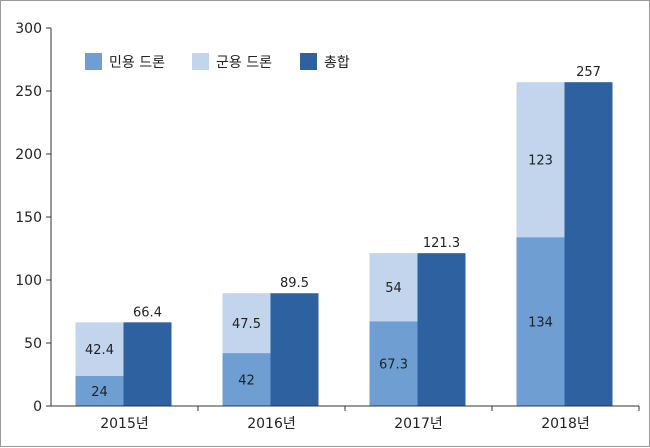 Image resolution: width=650 pixels, height=448 pixels. I want to click on data-label-civil: 42, so click(246, 381).